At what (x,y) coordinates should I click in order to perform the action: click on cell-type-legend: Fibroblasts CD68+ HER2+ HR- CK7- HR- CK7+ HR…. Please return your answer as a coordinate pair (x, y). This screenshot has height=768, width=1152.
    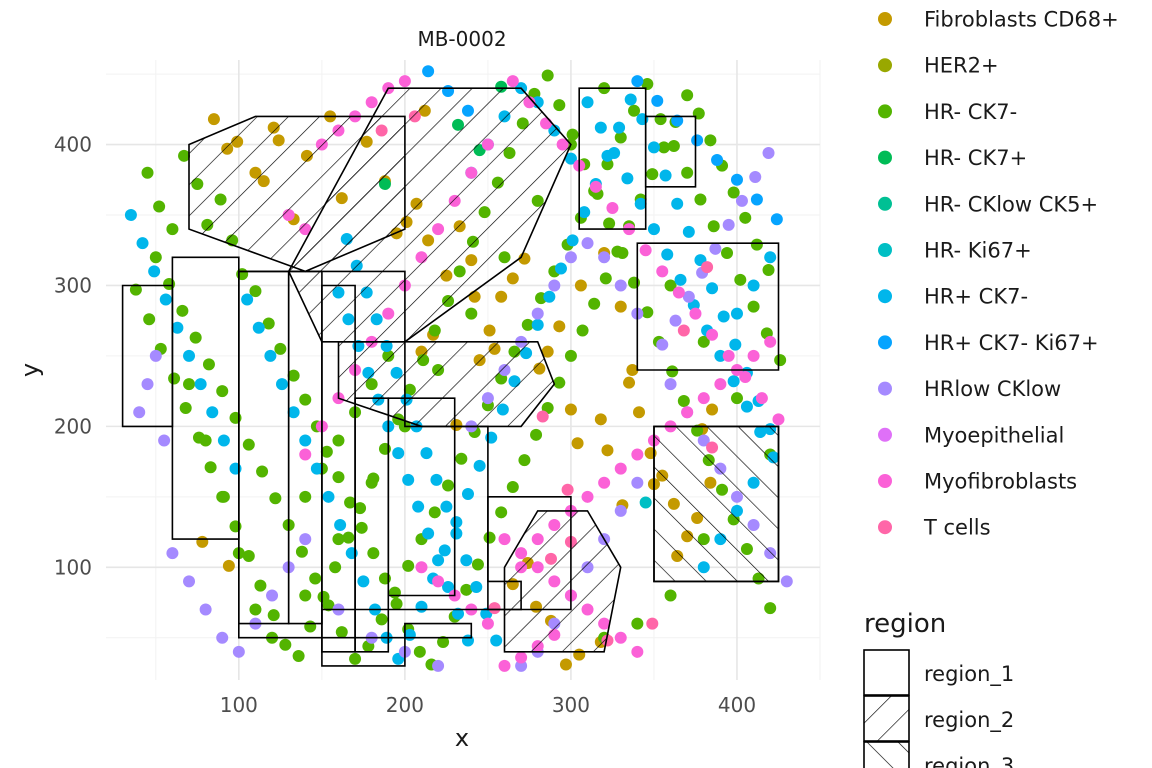
    Looking at the image, I should click on (998, 274).